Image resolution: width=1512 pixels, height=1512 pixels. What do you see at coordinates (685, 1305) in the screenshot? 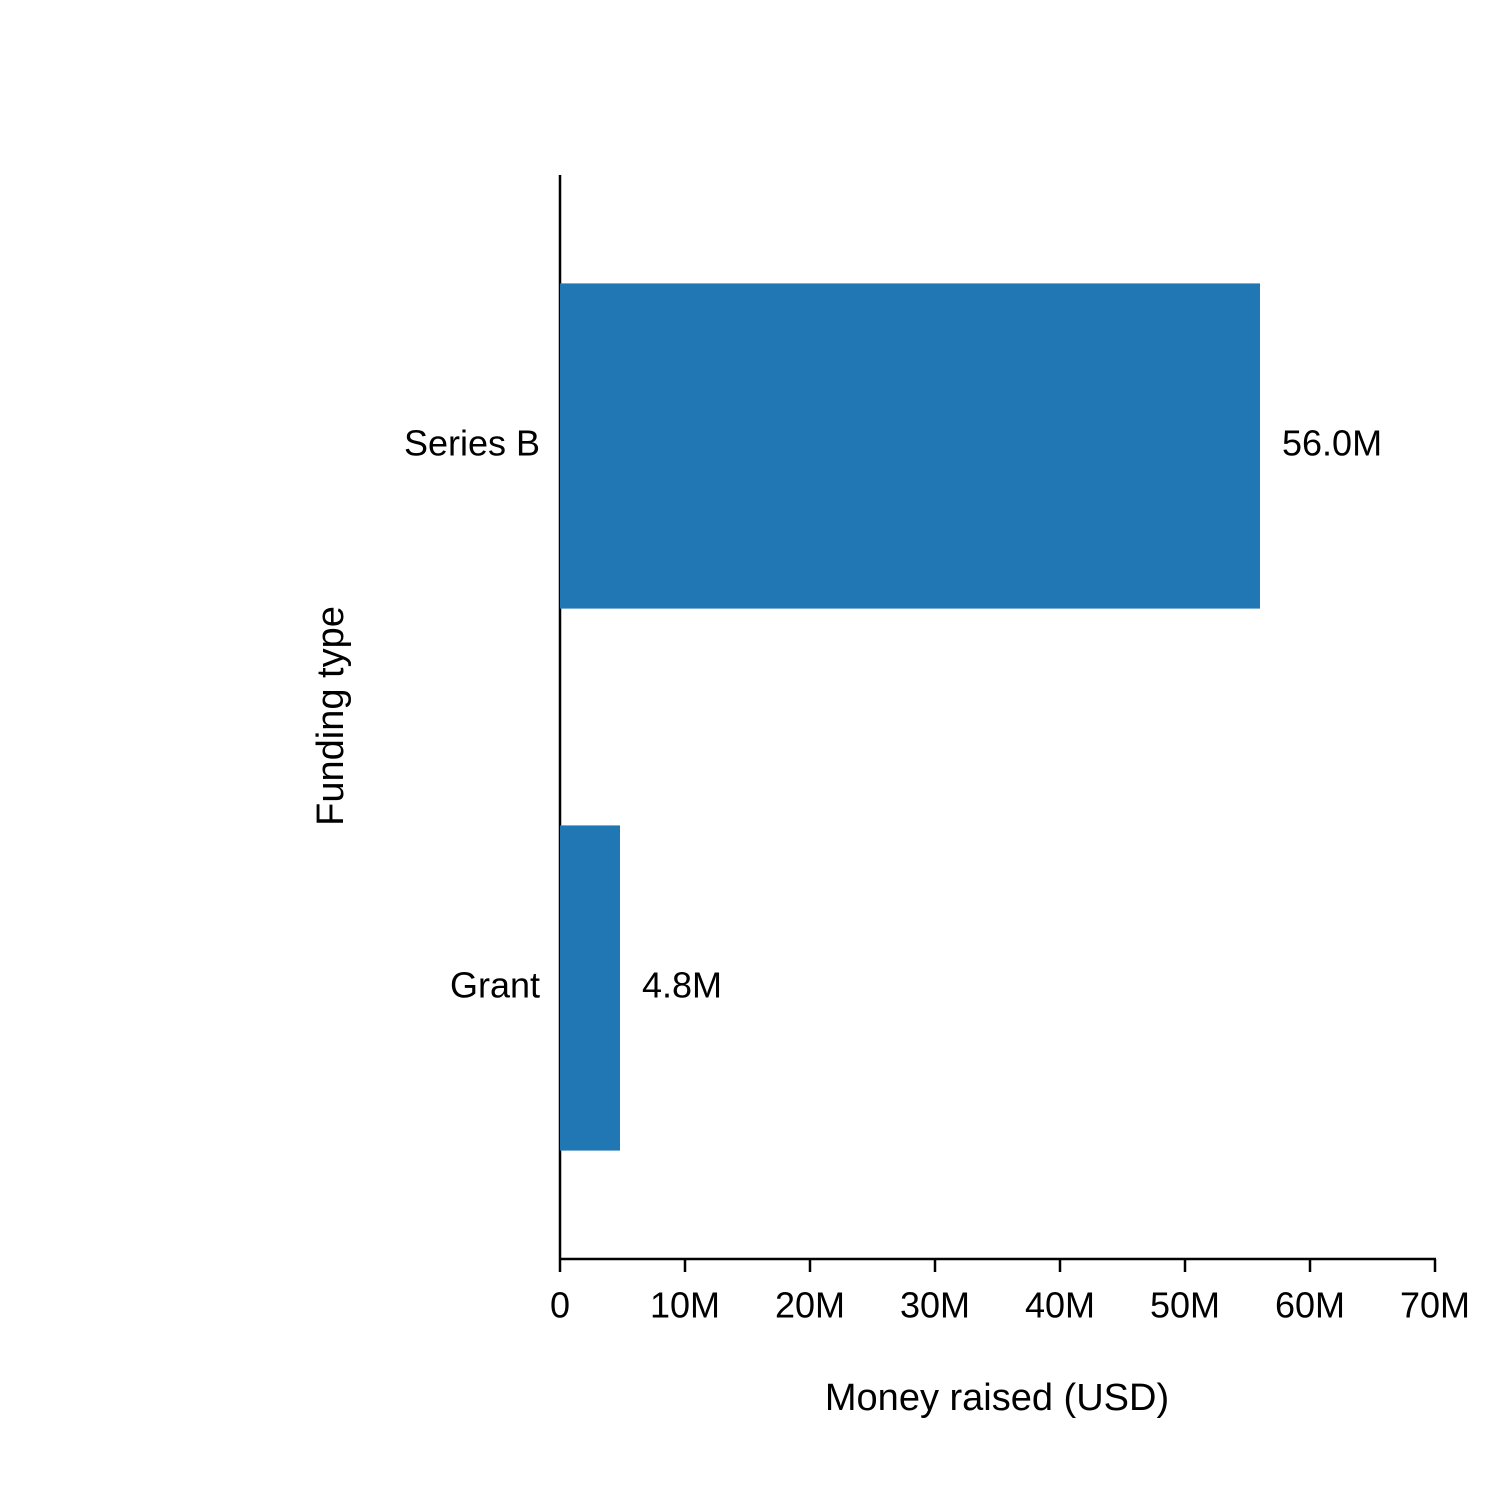
I see `x-tick-label: 10M` at bounding box center [685, 1305].